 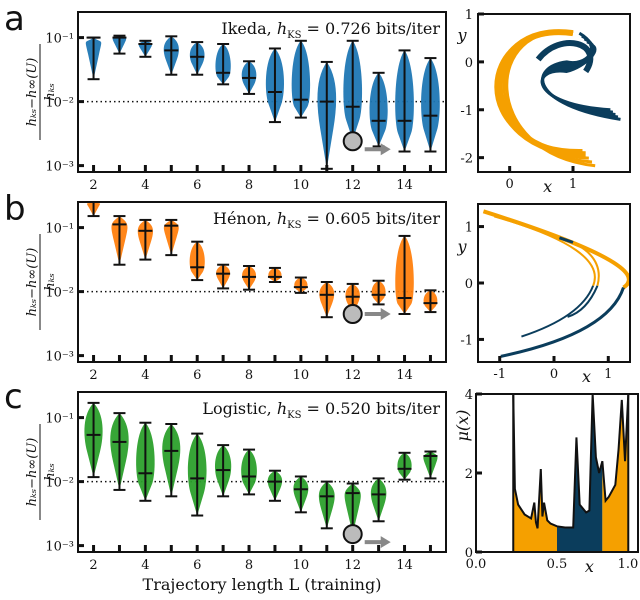 I want to click on ikeda-inset: -2 -1 0 1 0 1 x y, so click(x=543, y=102).